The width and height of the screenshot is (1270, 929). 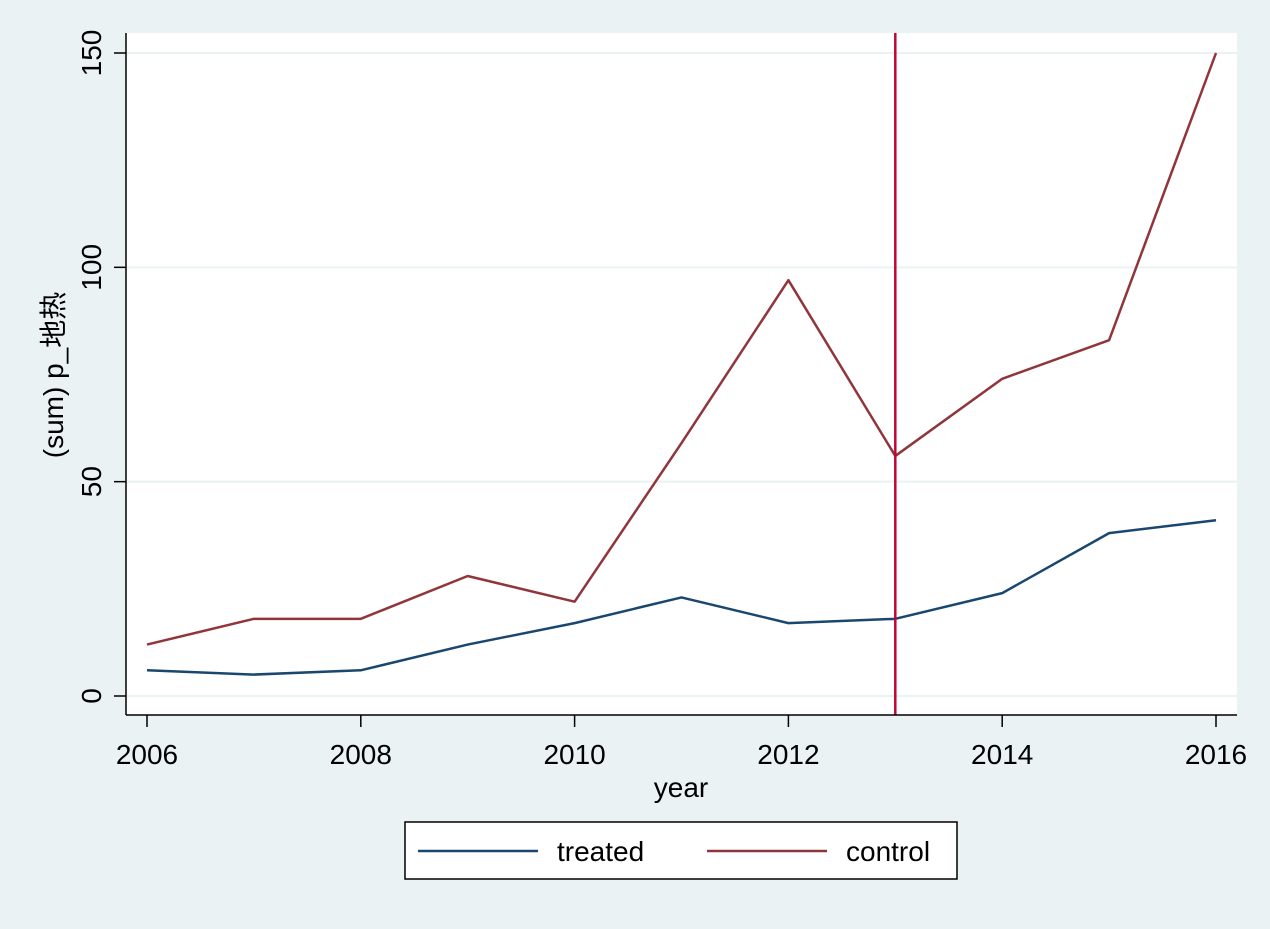 What do you see at coordinates (574, 754) in the screenshot?
I see `x-tick-label-2: 2010` at bounding box center [574, 754].